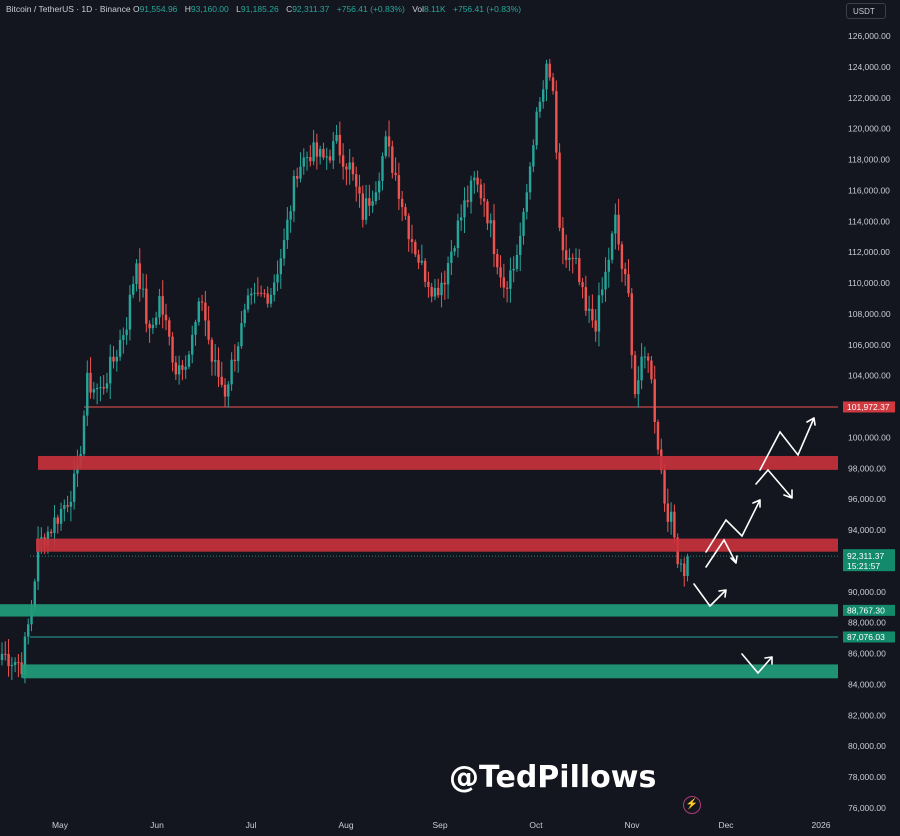  What do you see at coordinates (866, 11) in the screenshot?
I see `currency-selector: USDT` at bounding box center [866, 11].